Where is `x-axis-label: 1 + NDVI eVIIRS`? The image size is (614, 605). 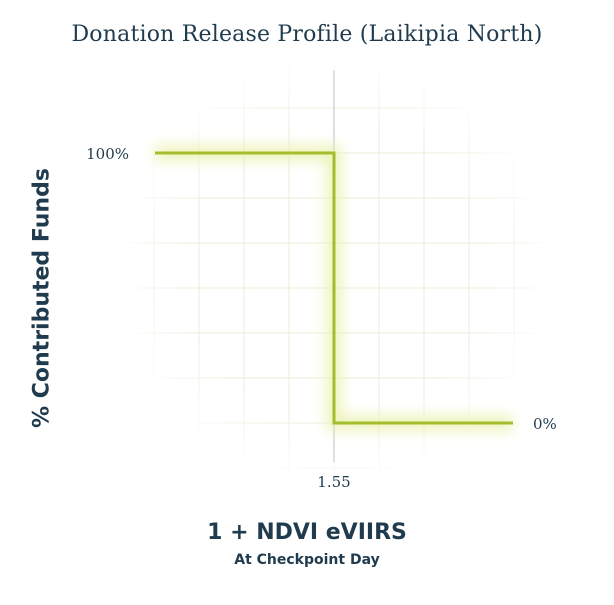 x-axis-label: 1 + NDVI eVIIRS is located at coordinates (307, 532).